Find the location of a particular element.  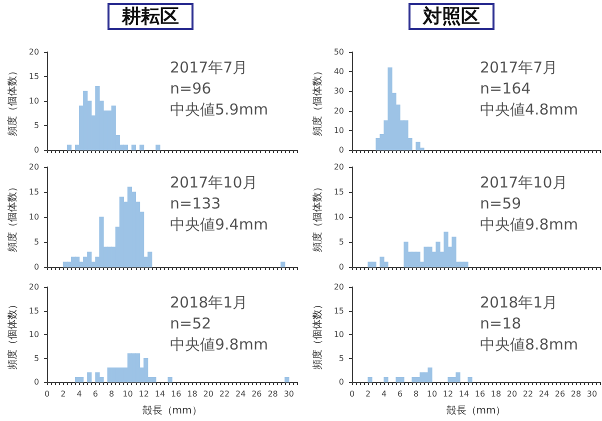

y-tick-label: 30 is located at coordinates (339, 91).